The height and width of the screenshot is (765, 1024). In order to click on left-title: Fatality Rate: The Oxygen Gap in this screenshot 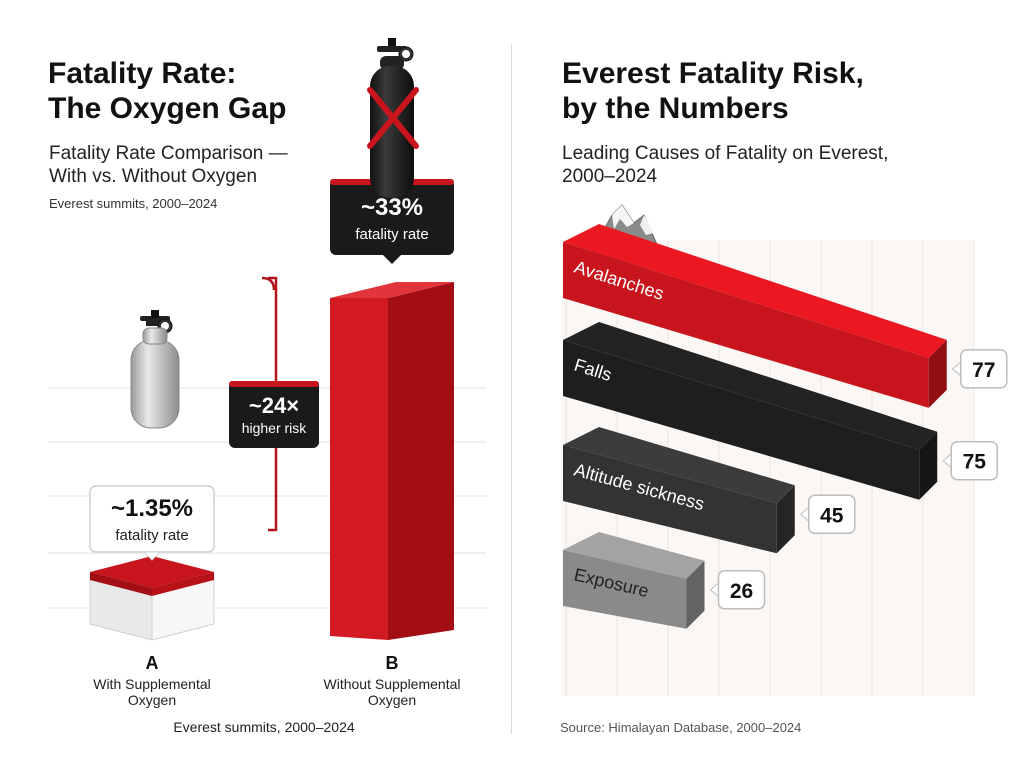, I will do `click(167, 91)`.